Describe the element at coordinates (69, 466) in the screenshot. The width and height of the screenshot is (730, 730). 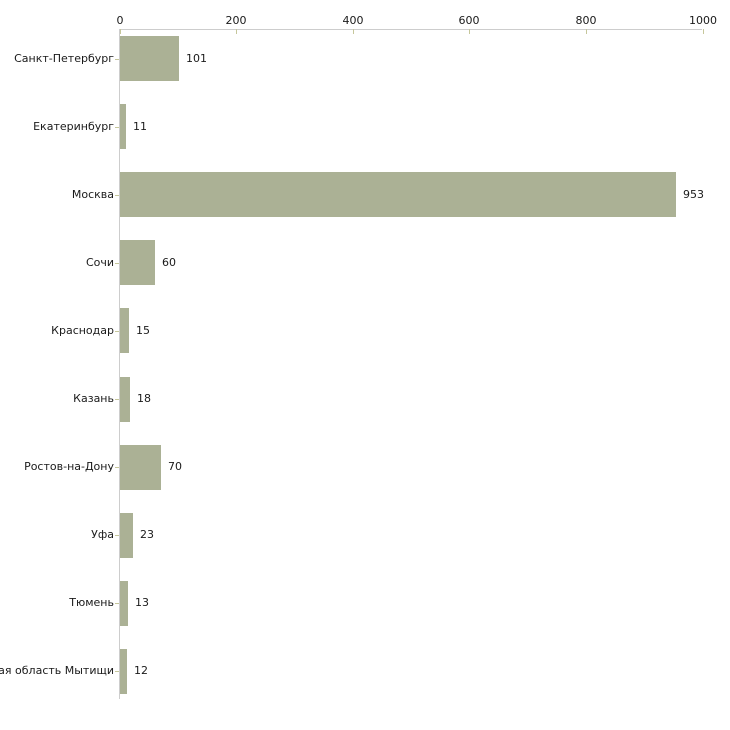
I see `category-label: Ростов-на-Дону` at that location.